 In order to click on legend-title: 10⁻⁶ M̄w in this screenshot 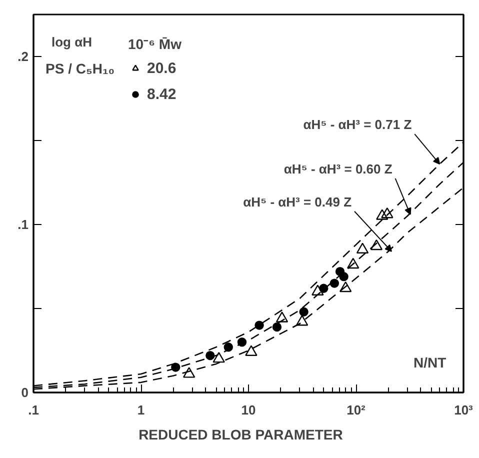, I will do `click(155, 44)`.